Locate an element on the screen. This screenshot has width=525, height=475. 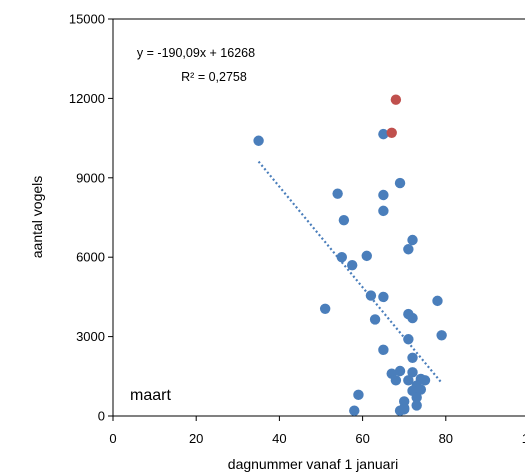
y-tick-label: 9000 is located at coordinates (90, 177).